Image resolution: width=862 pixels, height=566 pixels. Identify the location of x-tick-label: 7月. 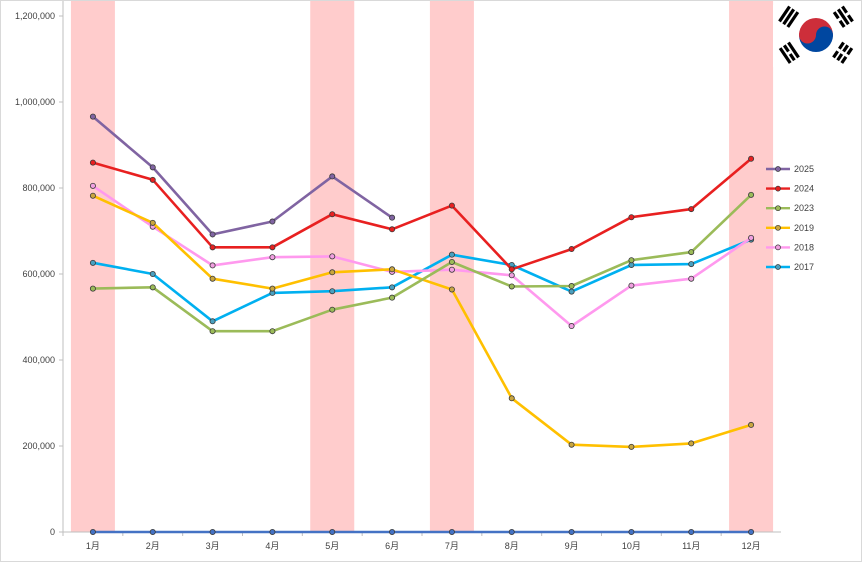
(452, 546).